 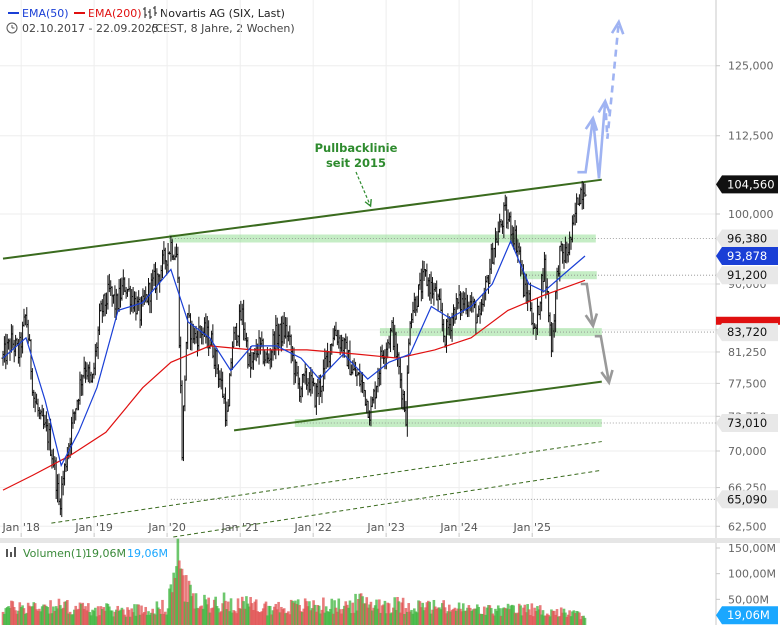 I want to click on y-tick-label-2: 100,000, so click(x=751, y=214).